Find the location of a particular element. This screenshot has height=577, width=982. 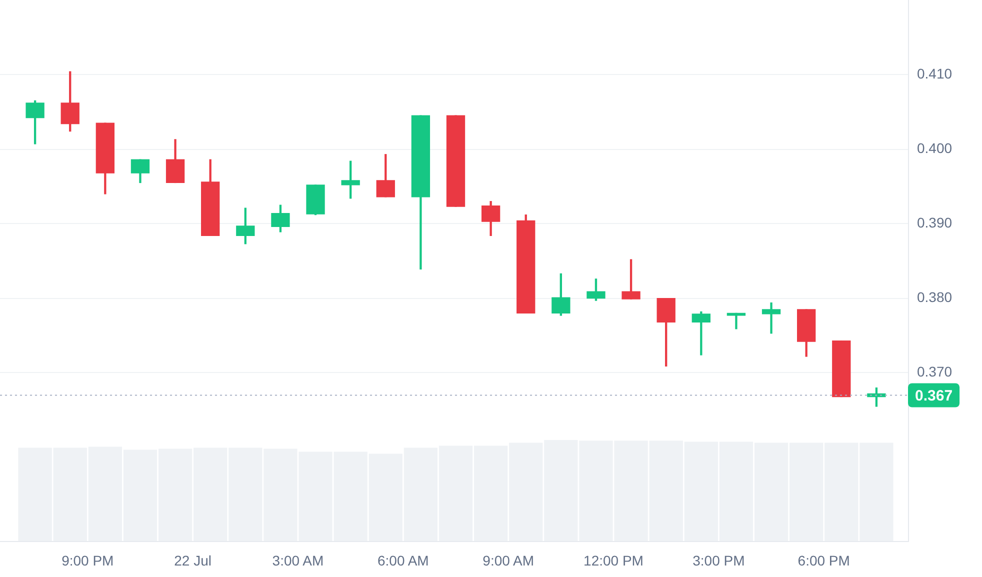

x-tick-label: 9:00 AM is located at coordinates (508, 560).